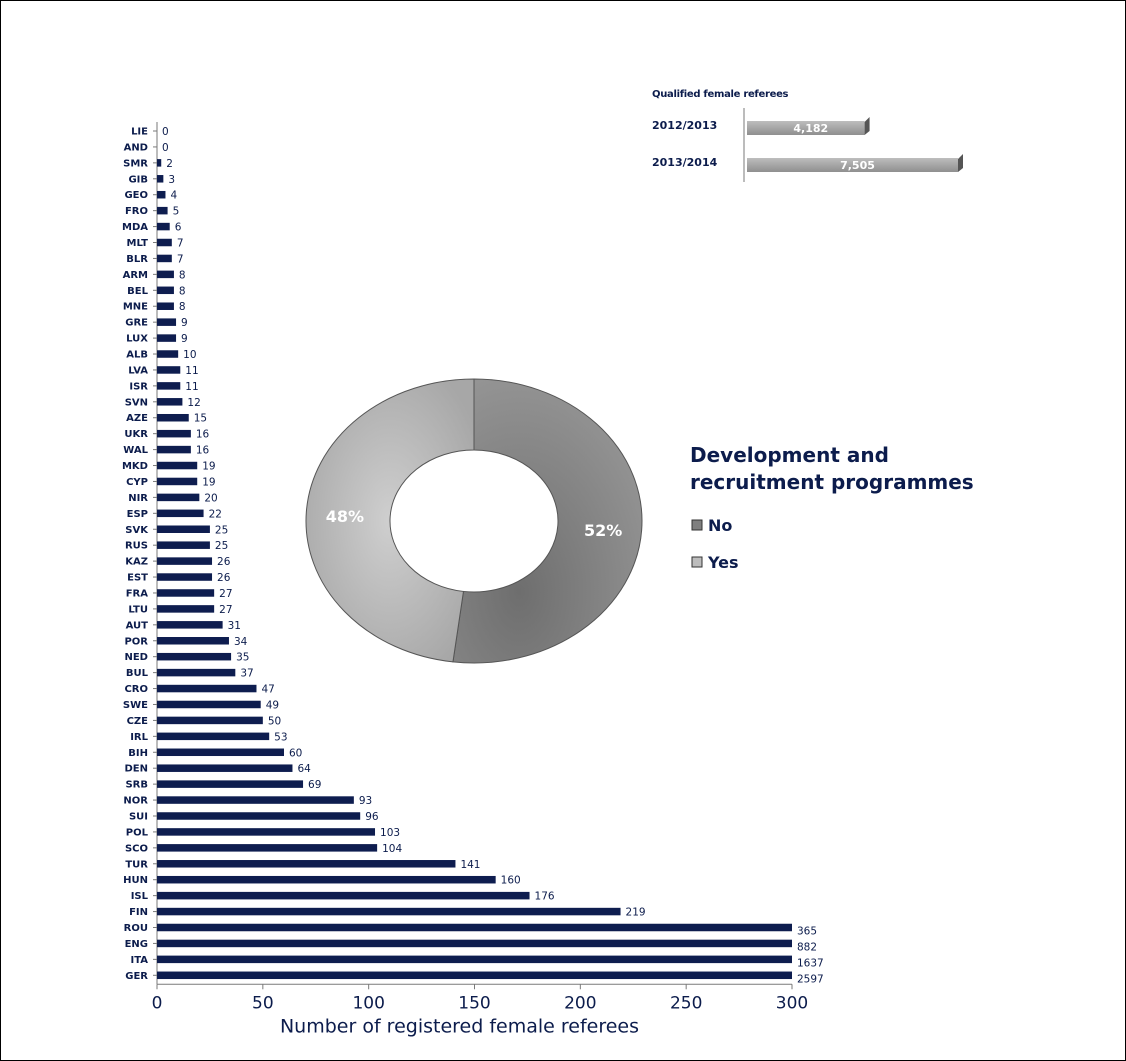 The height and width of the screenshot is (1061, 1126). I want to click on value-label: 26, so click(224, 578).